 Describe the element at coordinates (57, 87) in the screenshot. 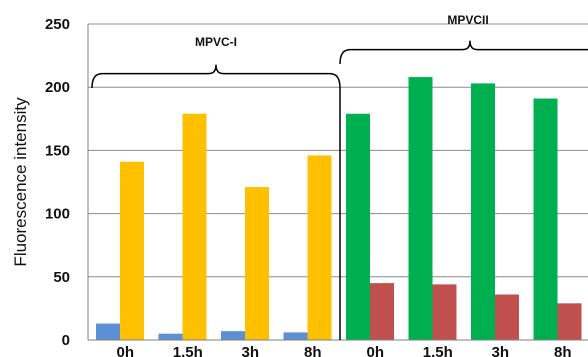

I see `y-tick-label: 200` at that location.